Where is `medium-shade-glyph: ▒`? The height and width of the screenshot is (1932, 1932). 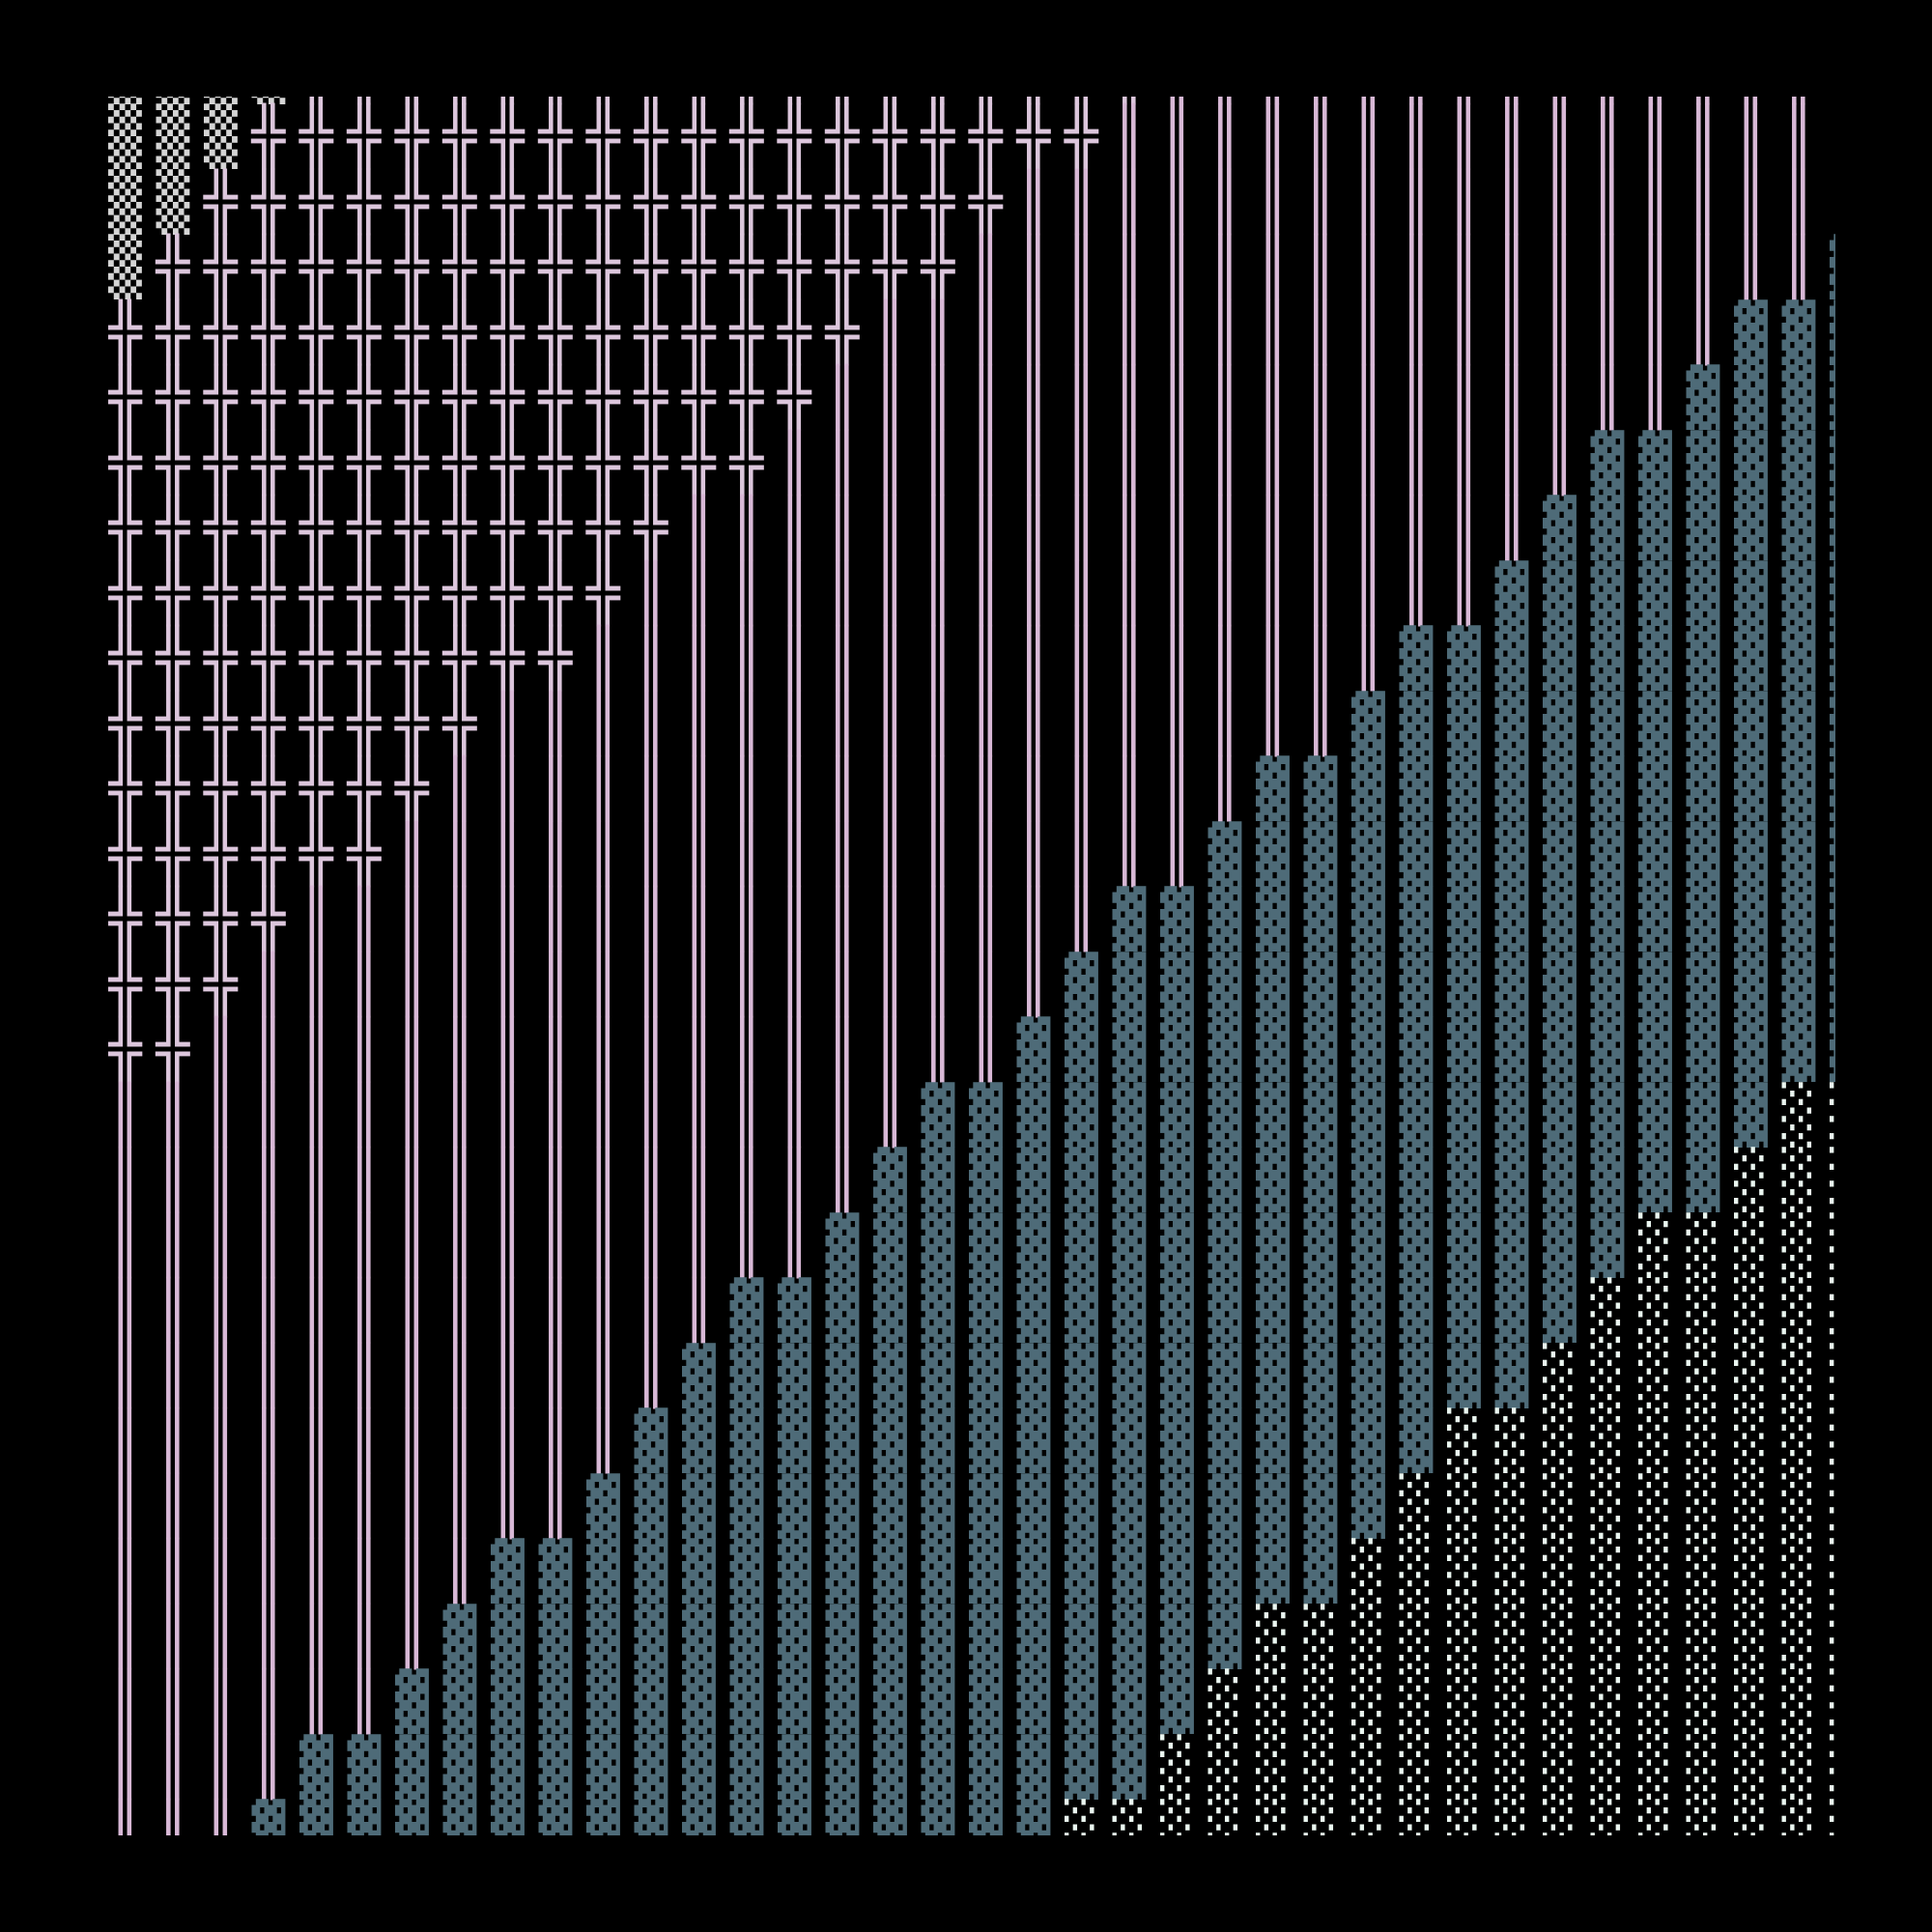
medium-shade-glyph: ▒ is located at coordinates (173, 136).